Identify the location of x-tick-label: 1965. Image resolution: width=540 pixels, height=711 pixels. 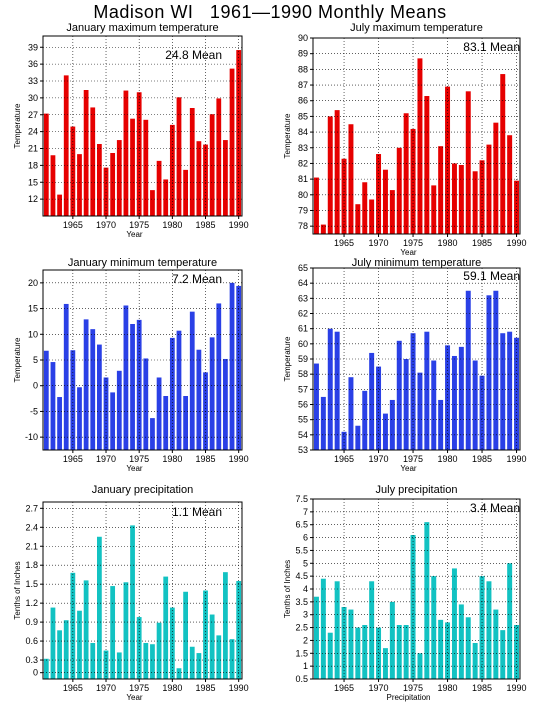
(73, 225).